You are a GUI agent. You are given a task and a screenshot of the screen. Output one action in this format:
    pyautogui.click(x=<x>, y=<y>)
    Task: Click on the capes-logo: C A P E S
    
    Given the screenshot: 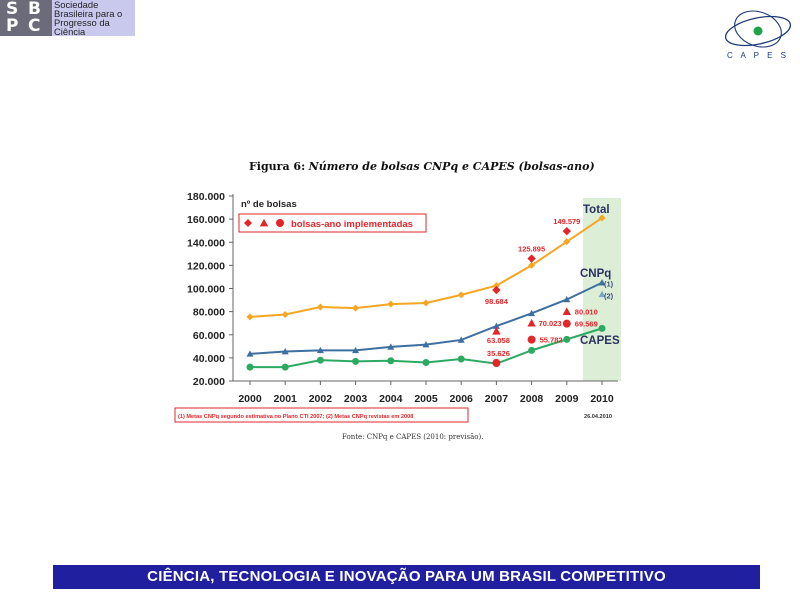 What is the action you would take?
    pyautogui.click(x=758, y=32)
    